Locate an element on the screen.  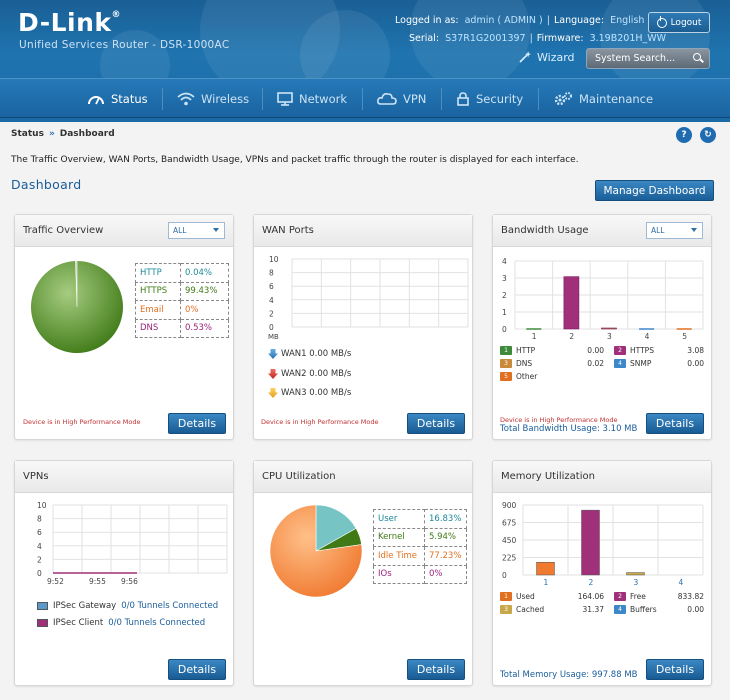
mem-y-tick-675: 675 is located at coordinates (509, 523).